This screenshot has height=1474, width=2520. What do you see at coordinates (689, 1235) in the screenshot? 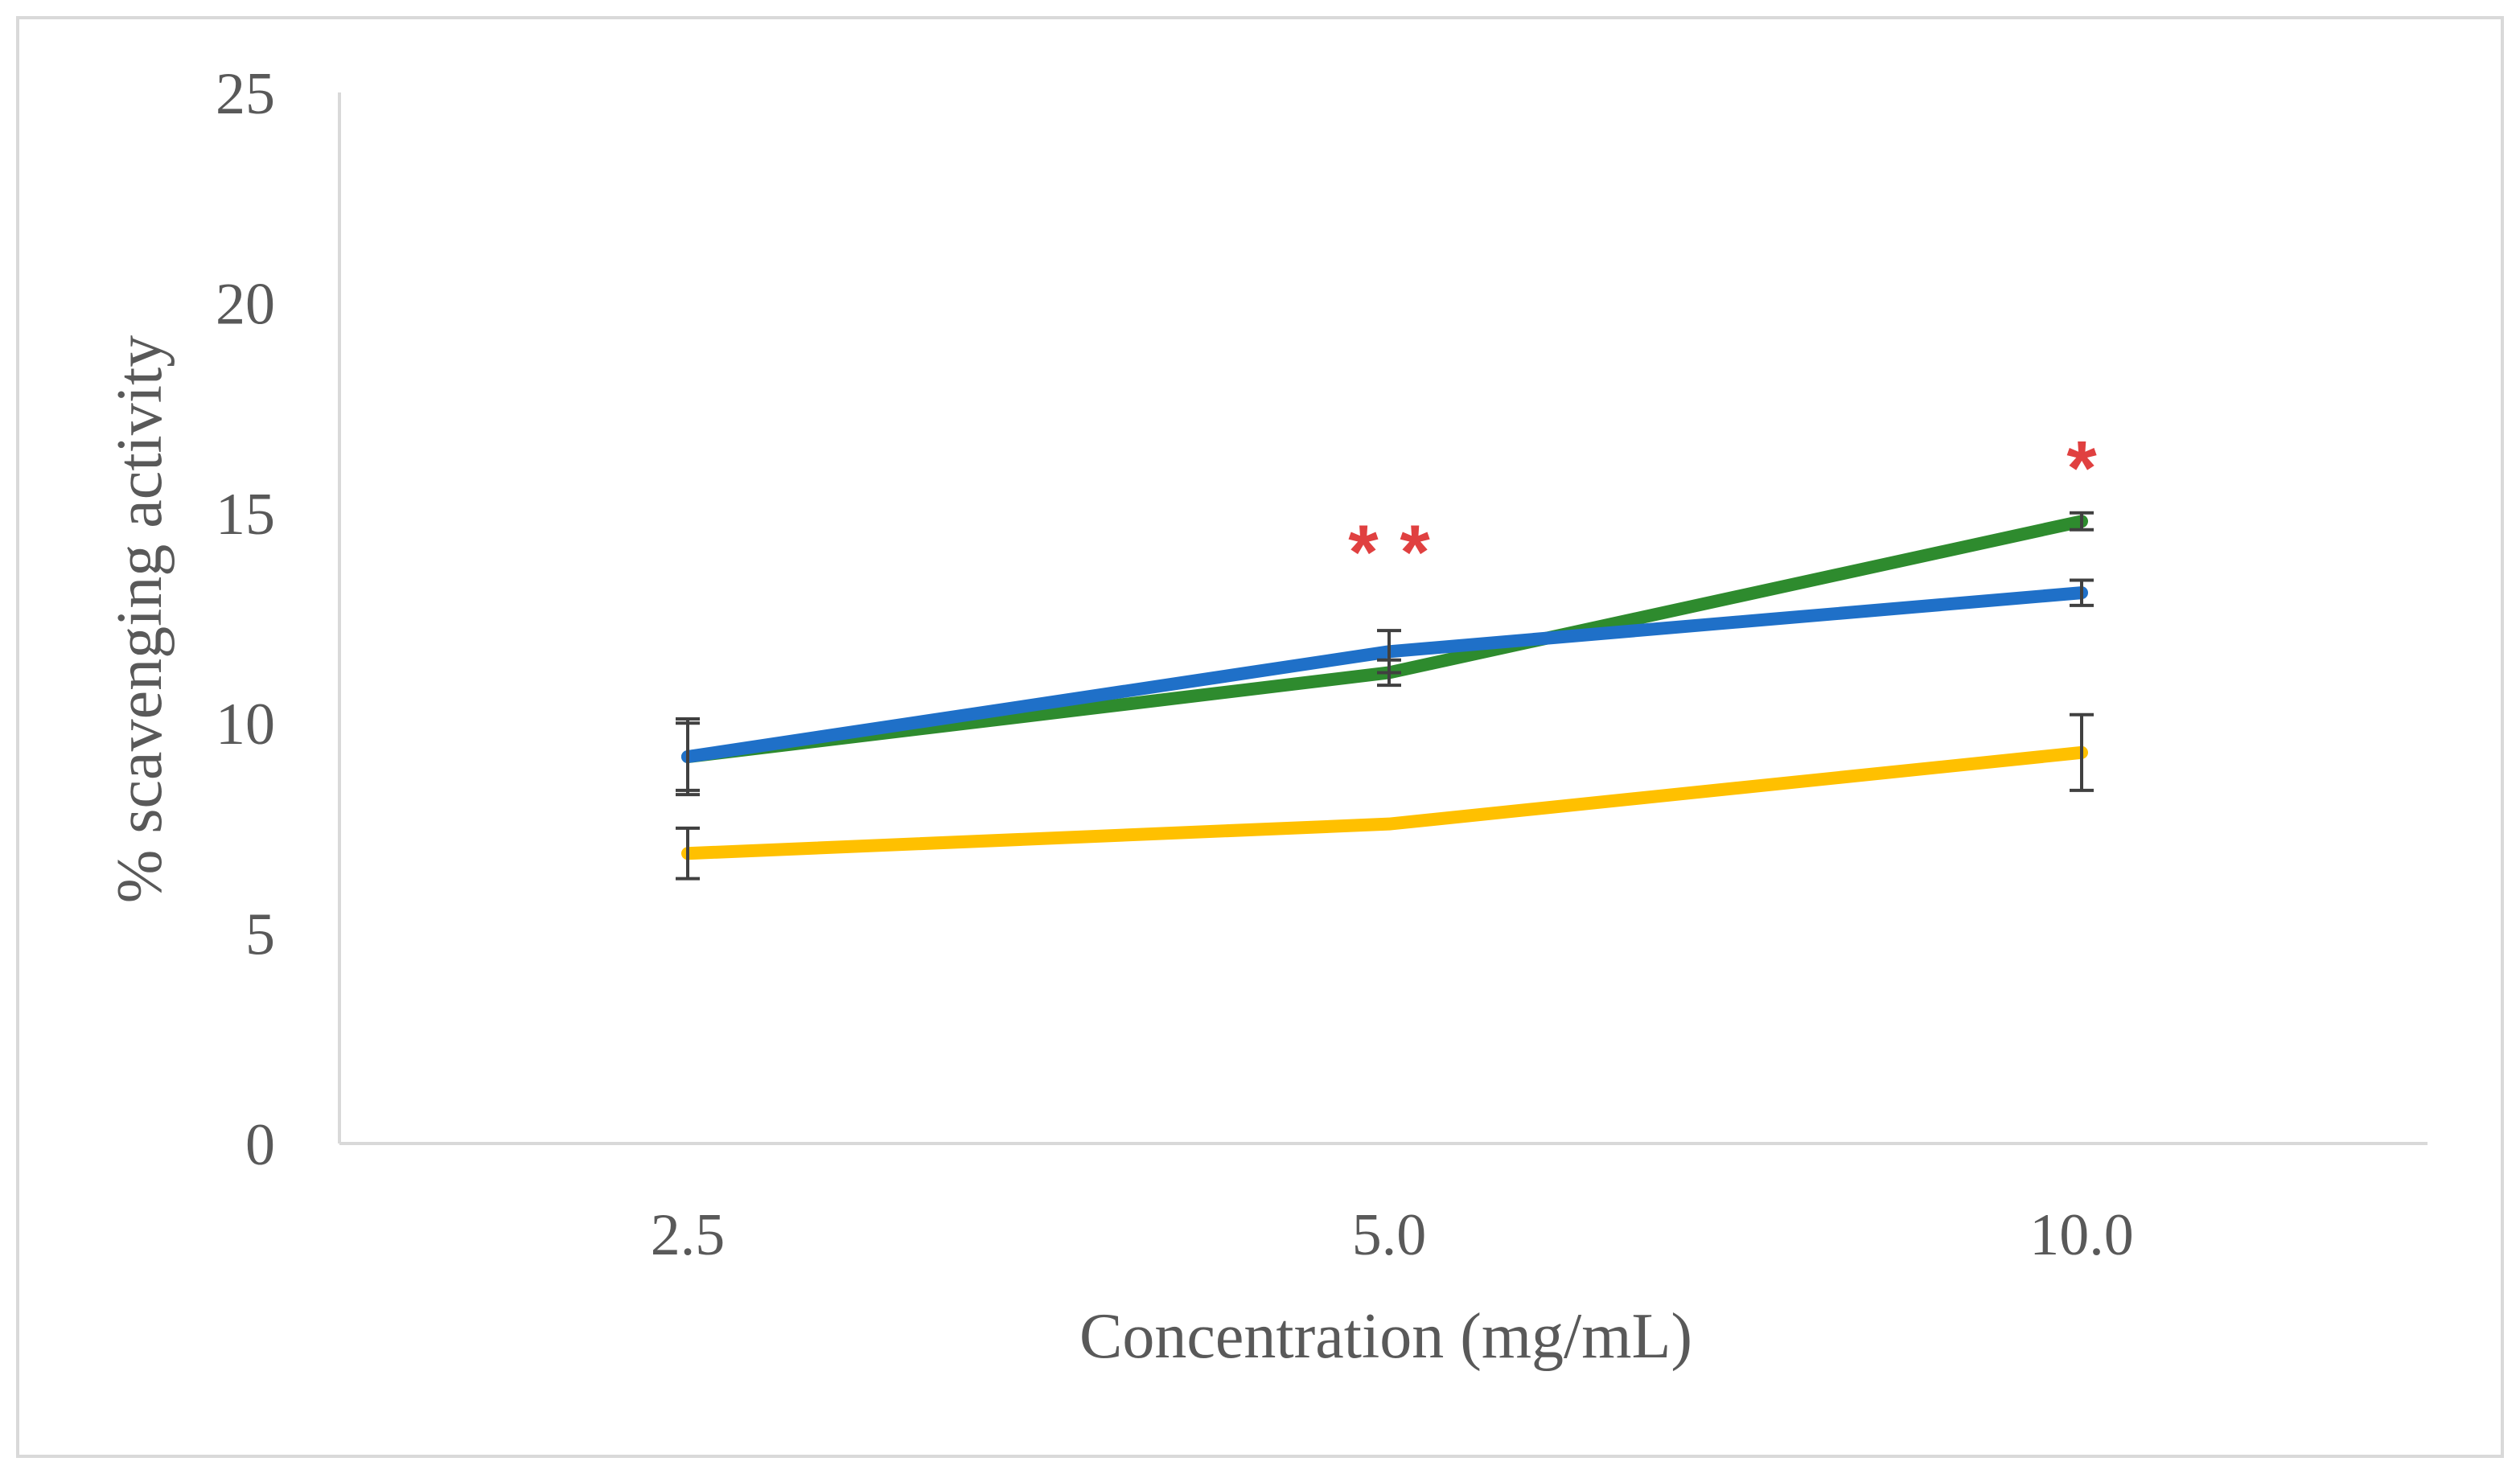
I see `x-tick-label: 2.5` at bounding box center [689, 1235].